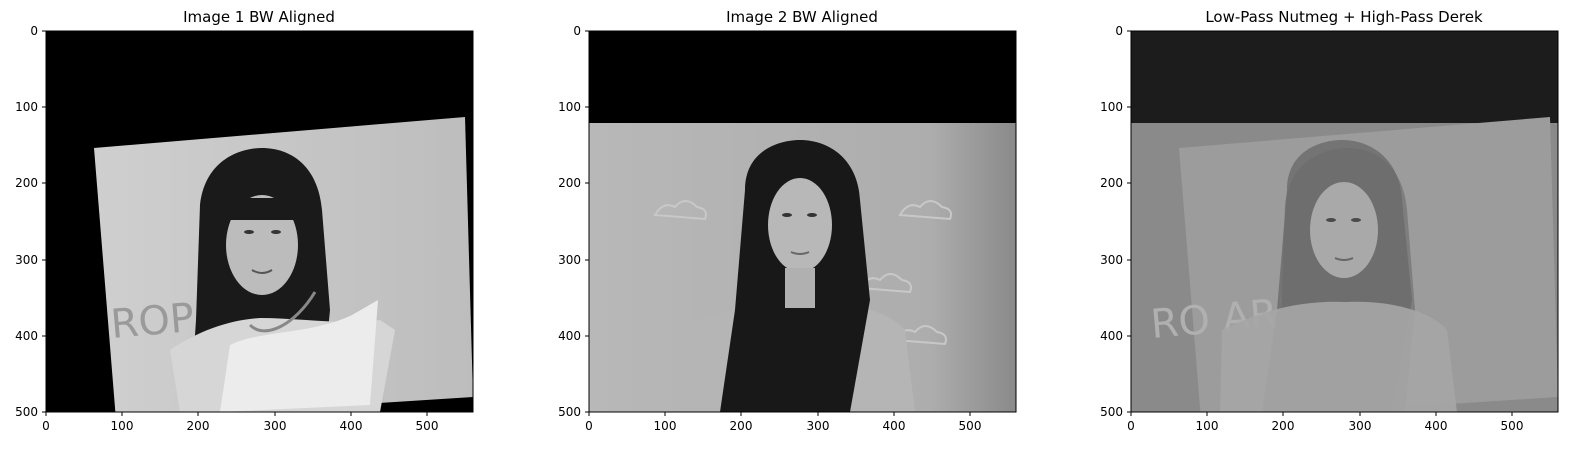 Image resolution: width=1580 pixels, height=449 pixels. What do you see at coordinates (1344, 17) in the screenshot?
I see `panel-title: Low-Pass Nutmeg + High-Pass Derek` at bounding box center [1344, 17].